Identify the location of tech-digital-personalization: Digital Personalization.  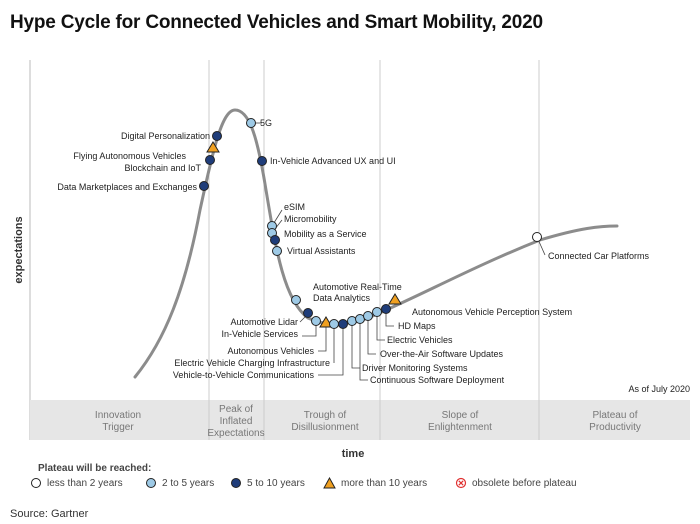
(171, 136).